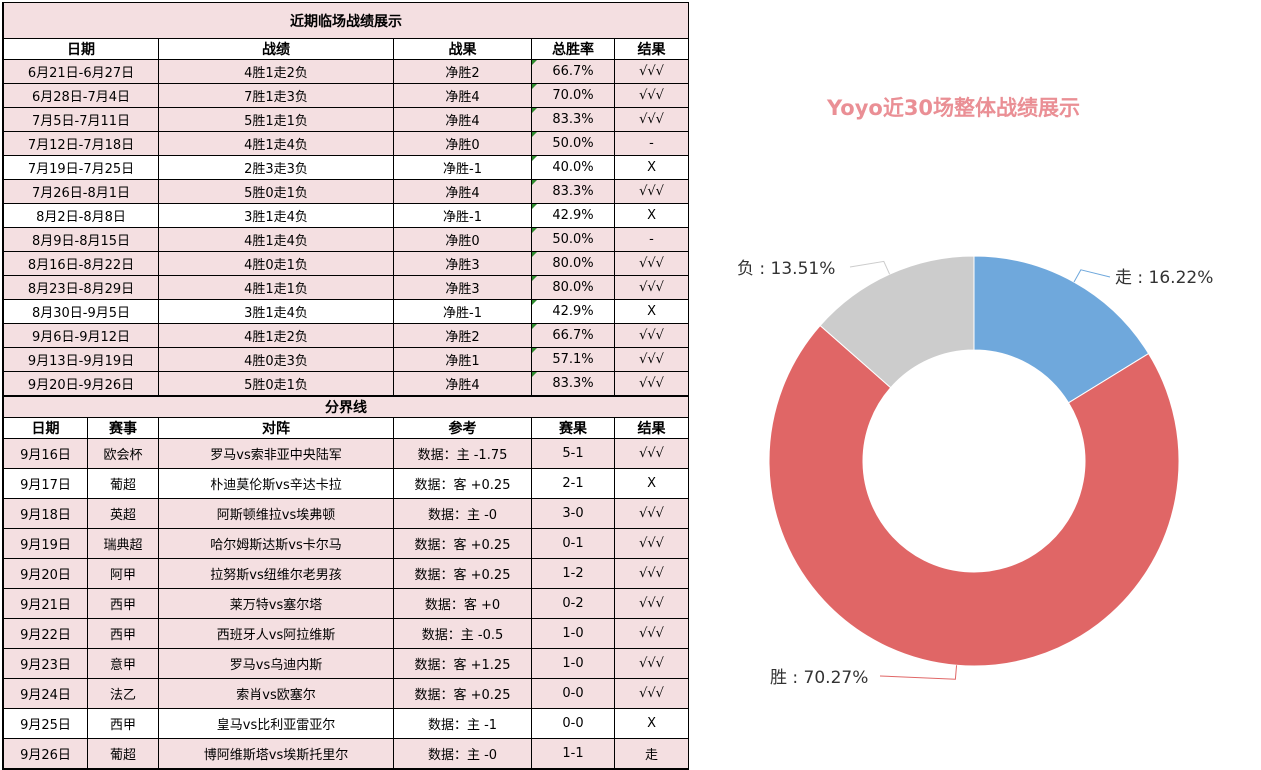 This screenshot has height=770, width=1261. I want to click on table-cell: 5-1, so click(573, 453).